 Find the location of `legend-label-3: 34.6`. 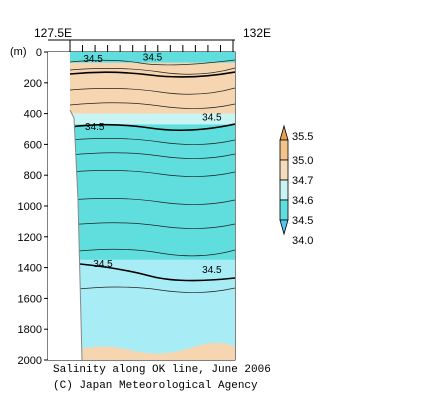

legend-label-3: 34.6 is located at coordinates (302, 201).